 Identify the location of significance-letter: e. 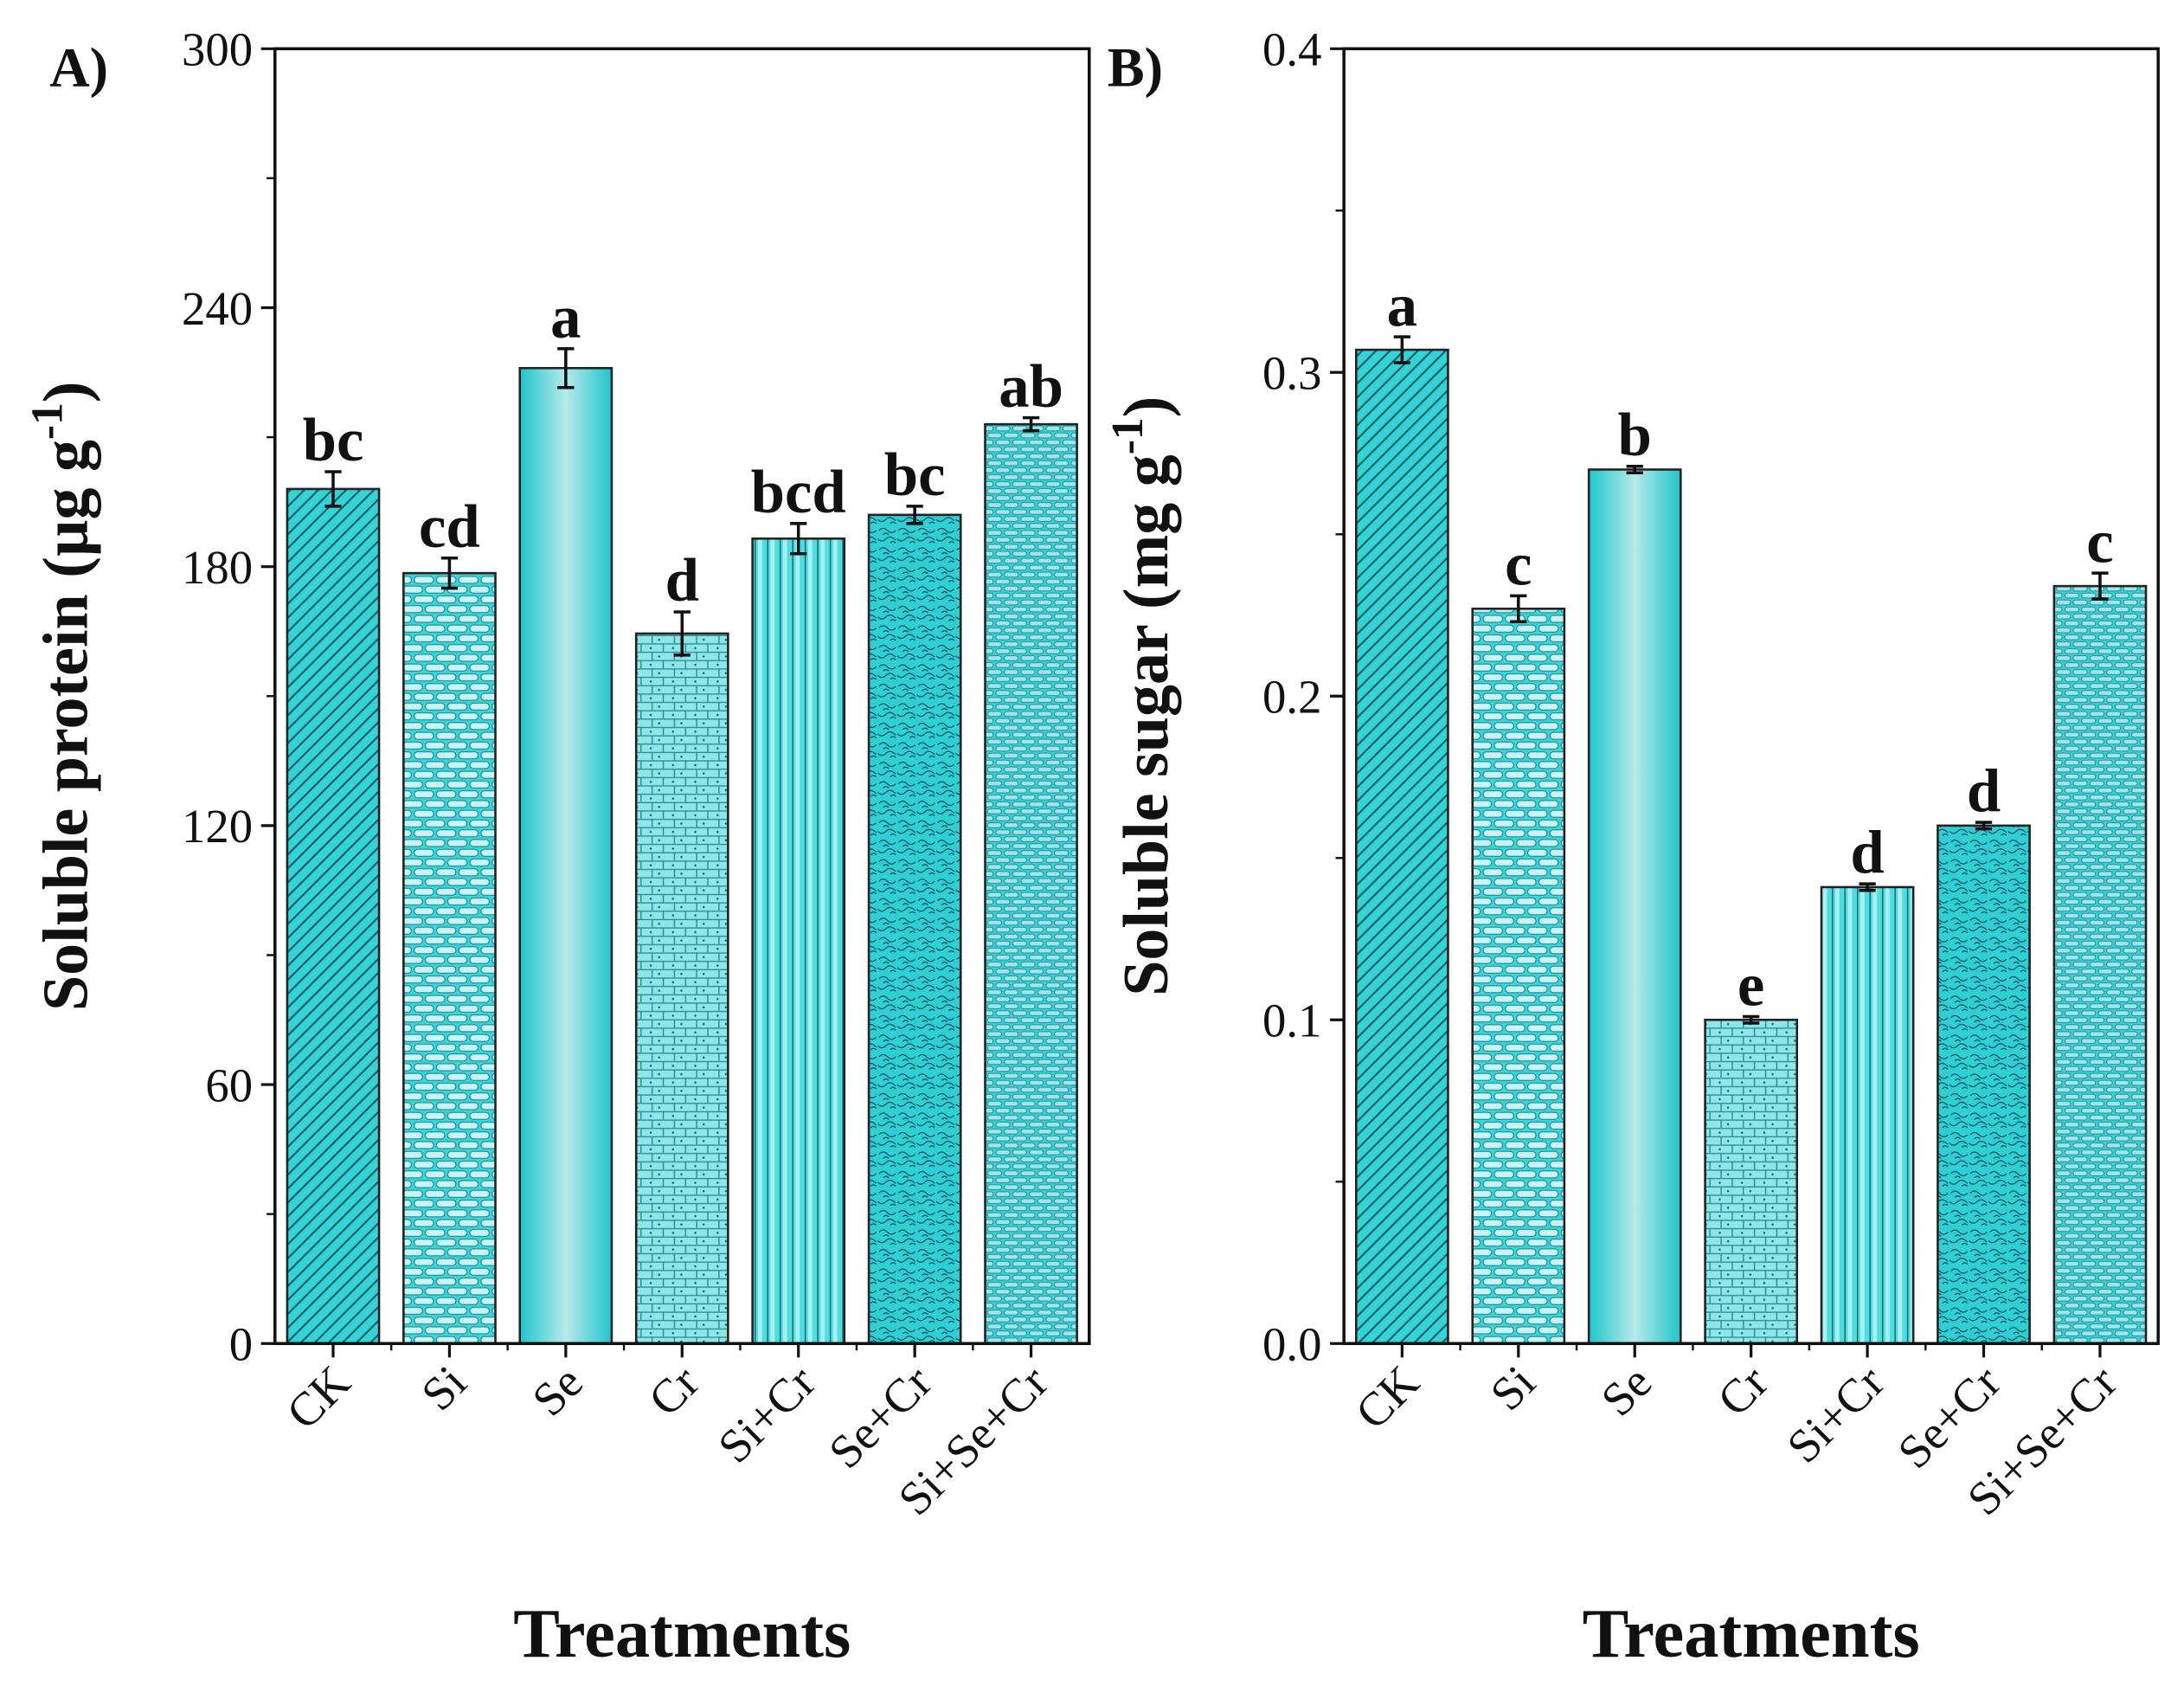
(1751, 986).